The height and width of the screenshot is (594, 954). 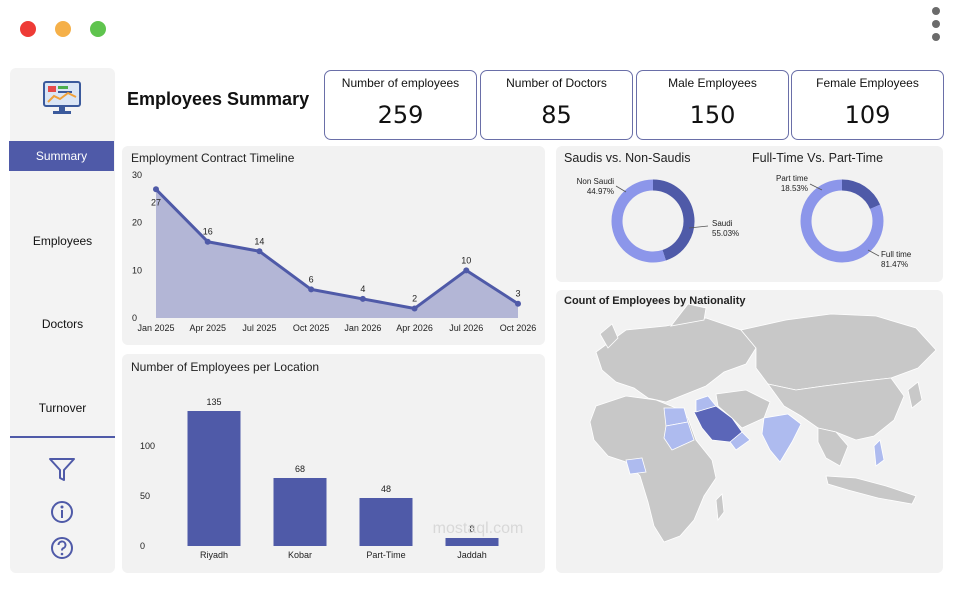 What do you see at coordinates (207, 328) in the screenshot?
I see `x-tick-label: Apr 2025` at bounding box center [207, 328].